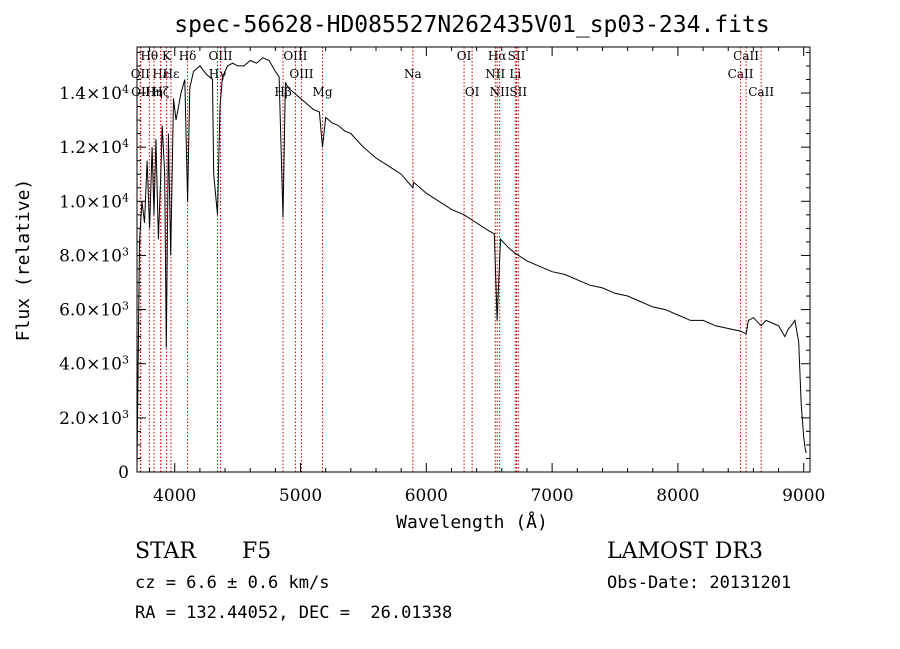  What do you see at coordinates (94, 148) in the screenshot?
I see `y-tick-label: 1.2×10⁴` at bounding box center [94, 148].